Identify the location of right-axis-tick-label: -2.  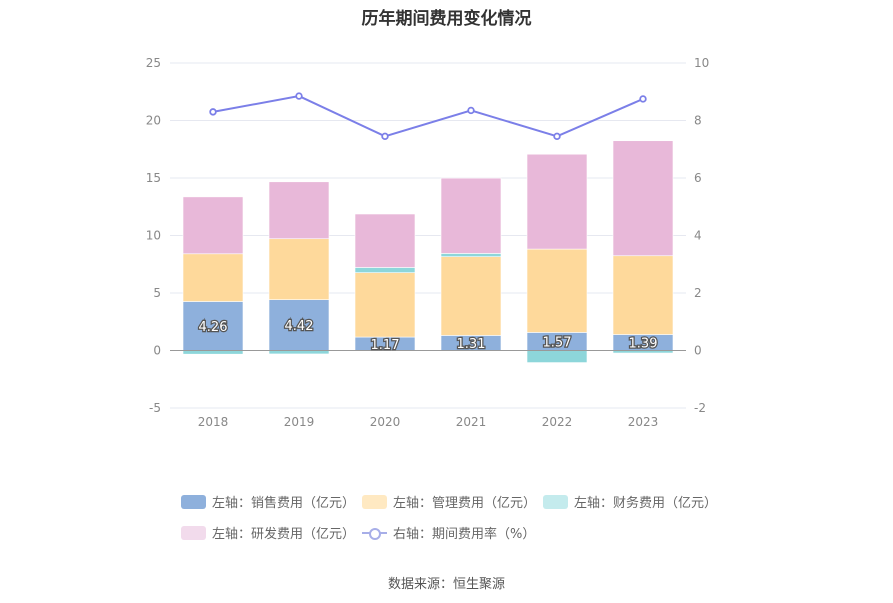
(700, 408).